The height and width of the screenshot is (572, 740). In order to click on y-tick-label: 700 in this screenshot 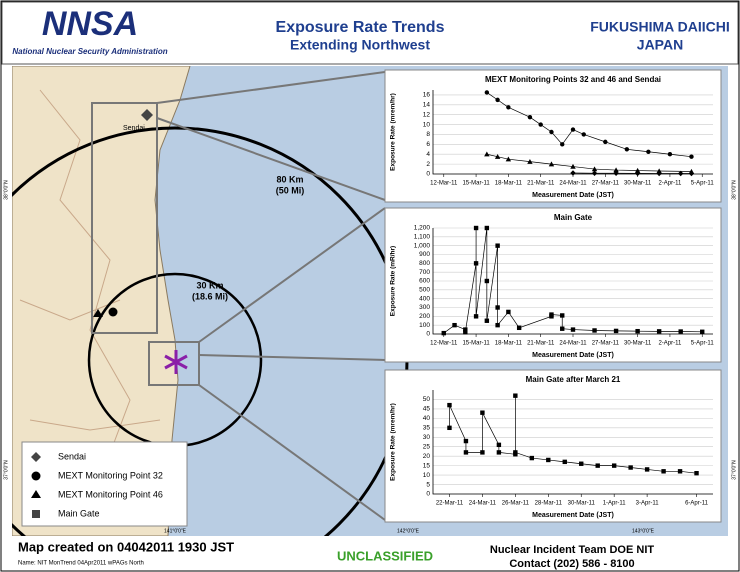, I will do `click(424, 272)`.